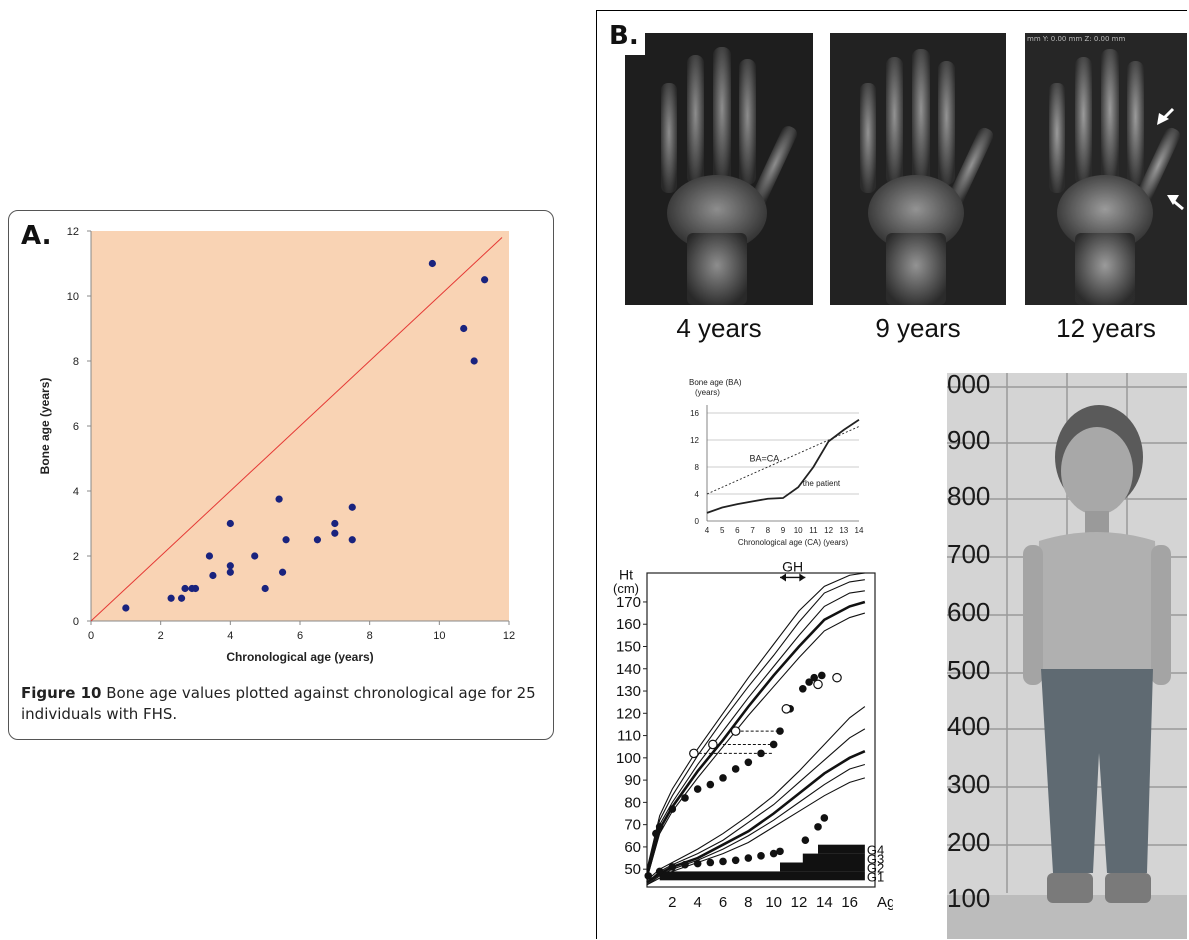  I want to click on puberty-stage-bar, so click(841, 849).